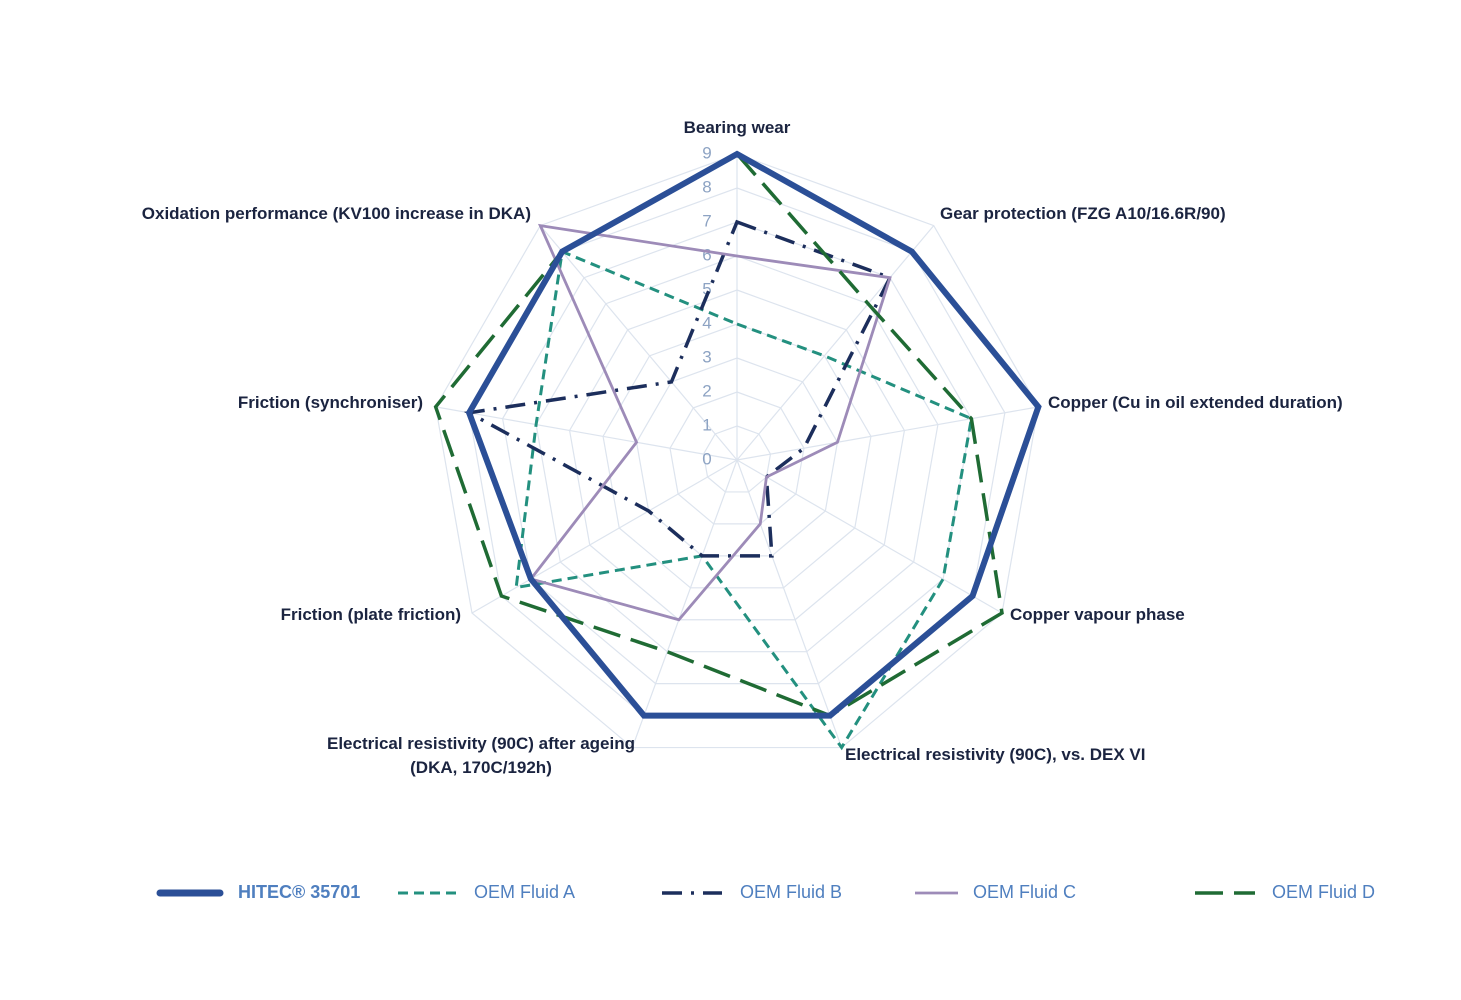 This screenshot has height=1000, width=1461. What do you see at coordinates (706, 152) in the screenshot?
I see `radial-tick-label: 9` at bounding box center [706, 152].